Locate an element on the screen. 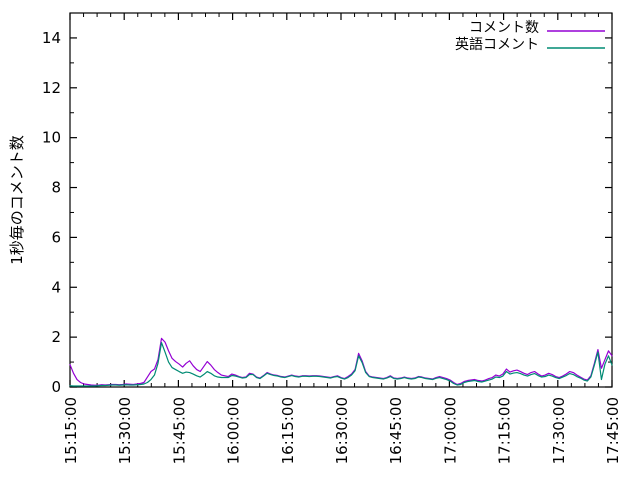 The height and width of the screenshot is (480, 640). y-tick-label: 4 is located at coordinates (56, 287).